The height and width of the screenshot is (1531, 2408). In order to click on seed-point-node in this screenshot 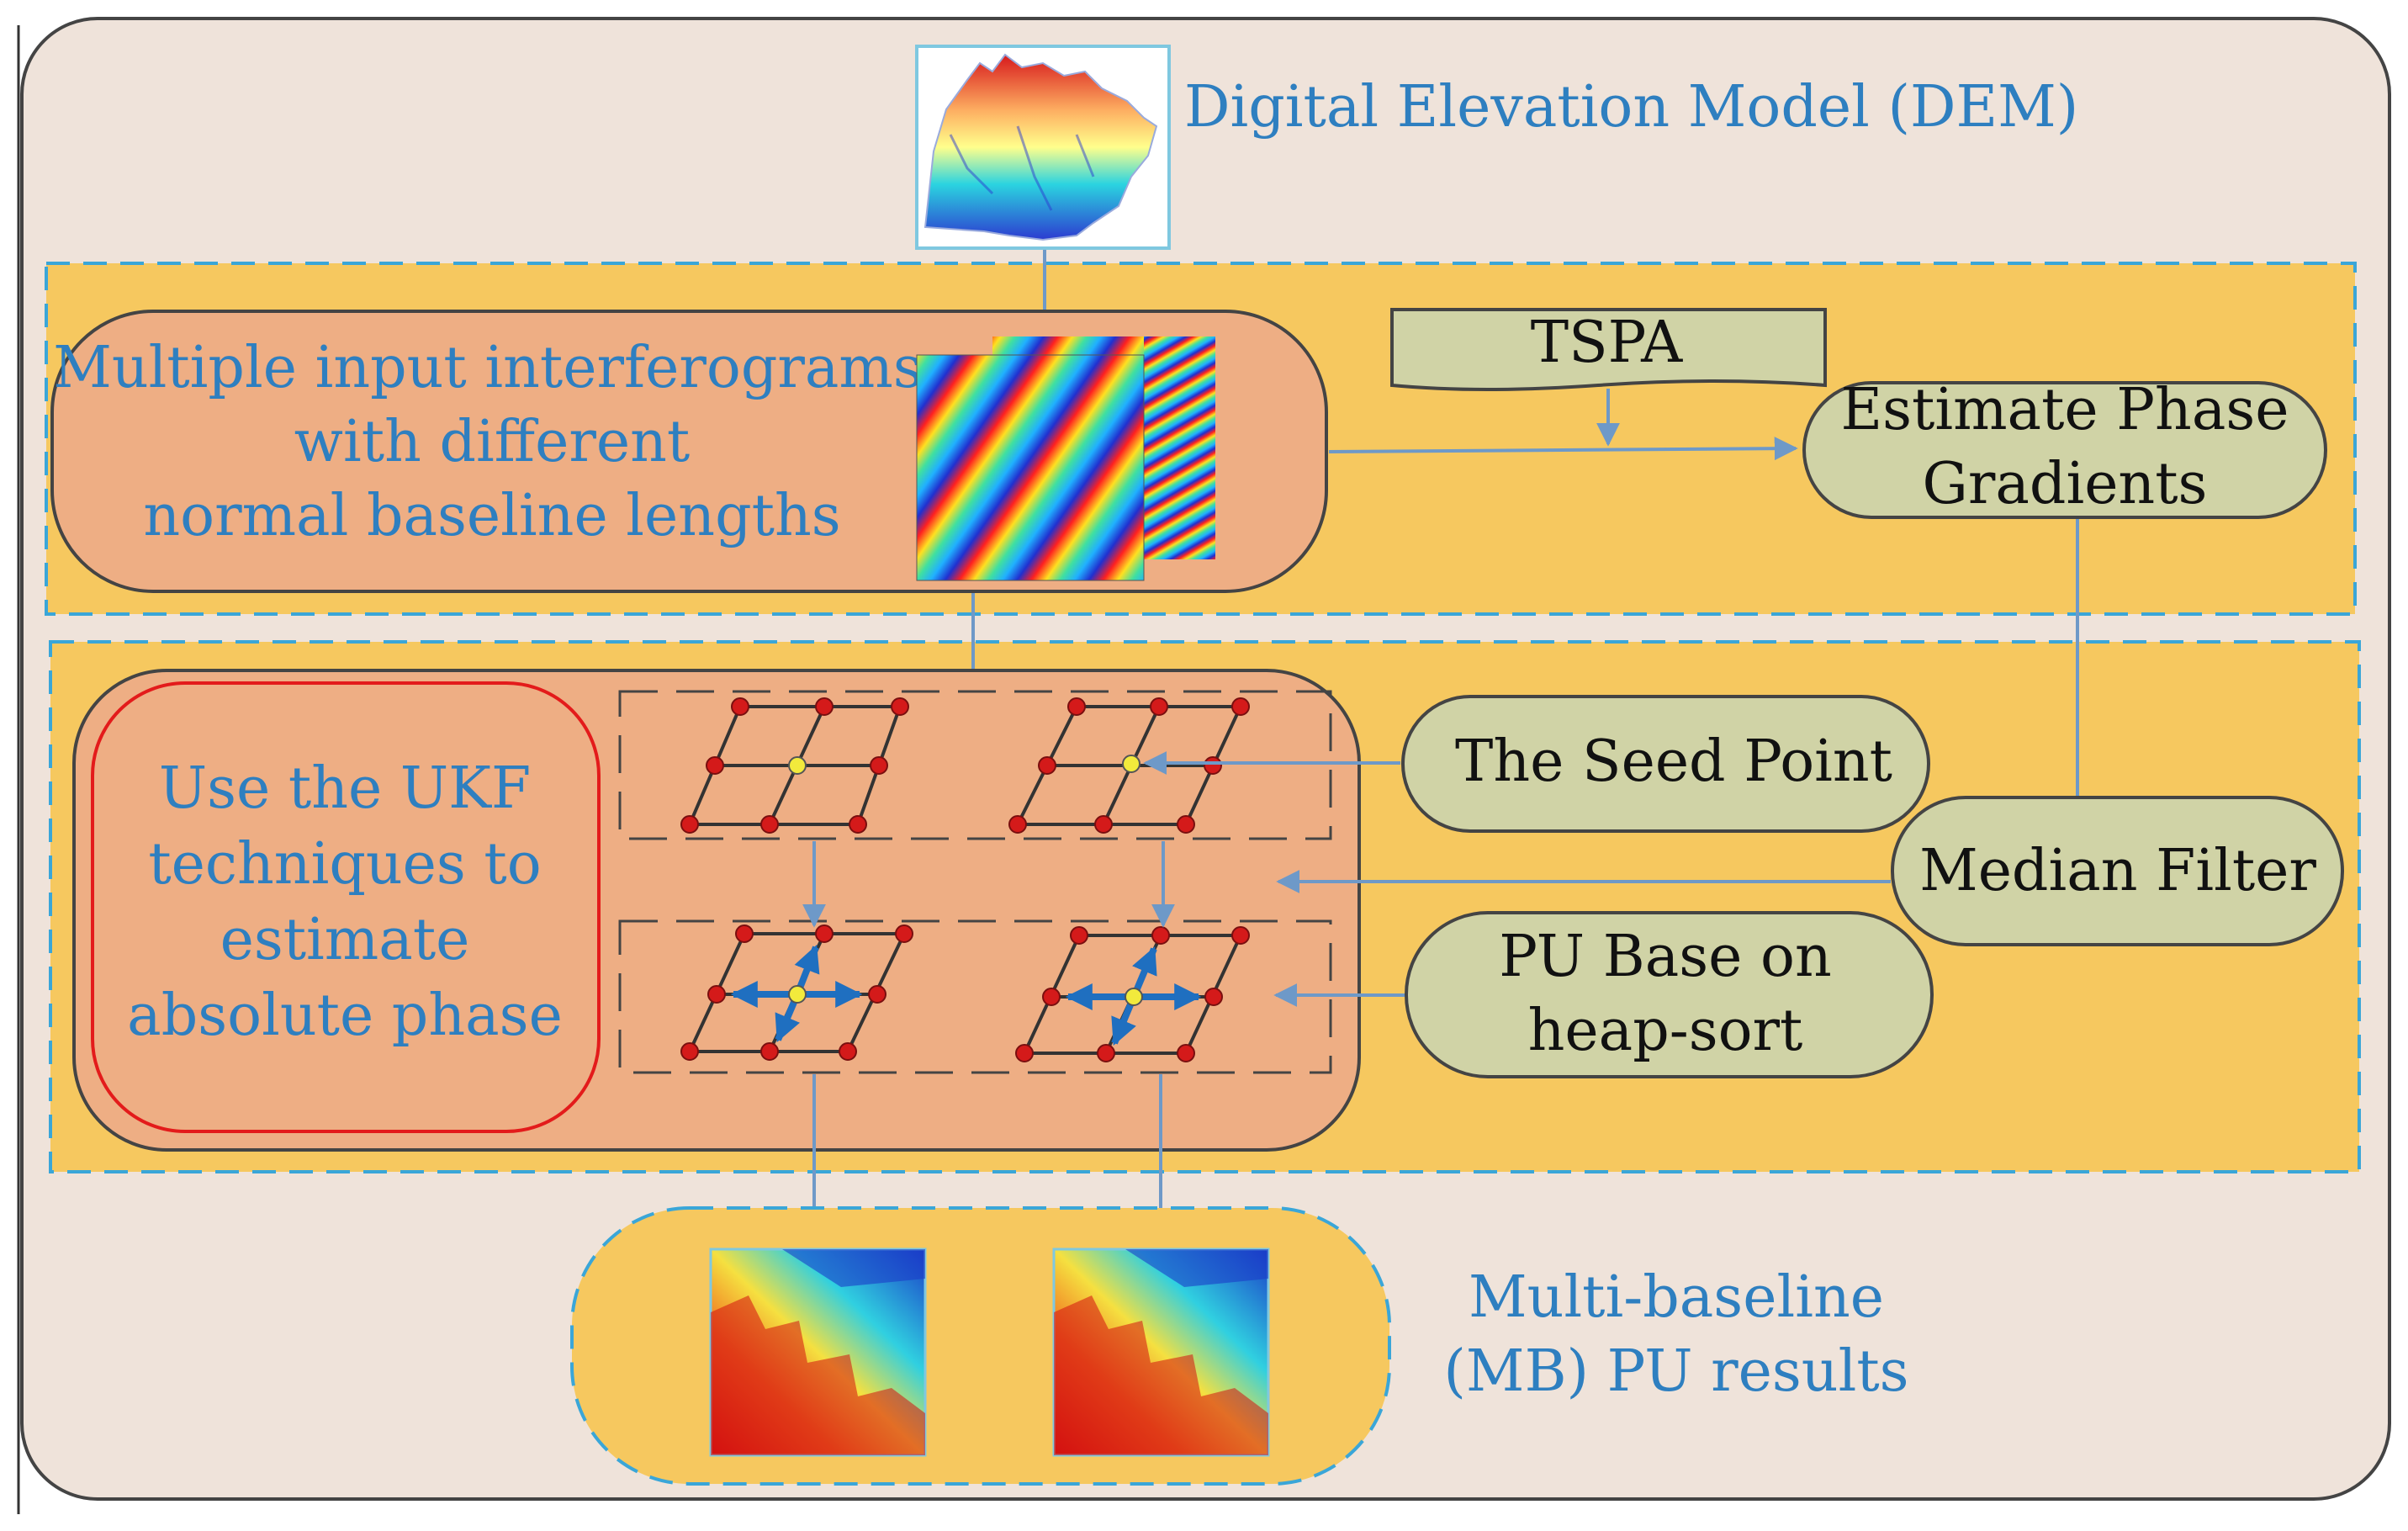, I will do `click(1665, 764)`.